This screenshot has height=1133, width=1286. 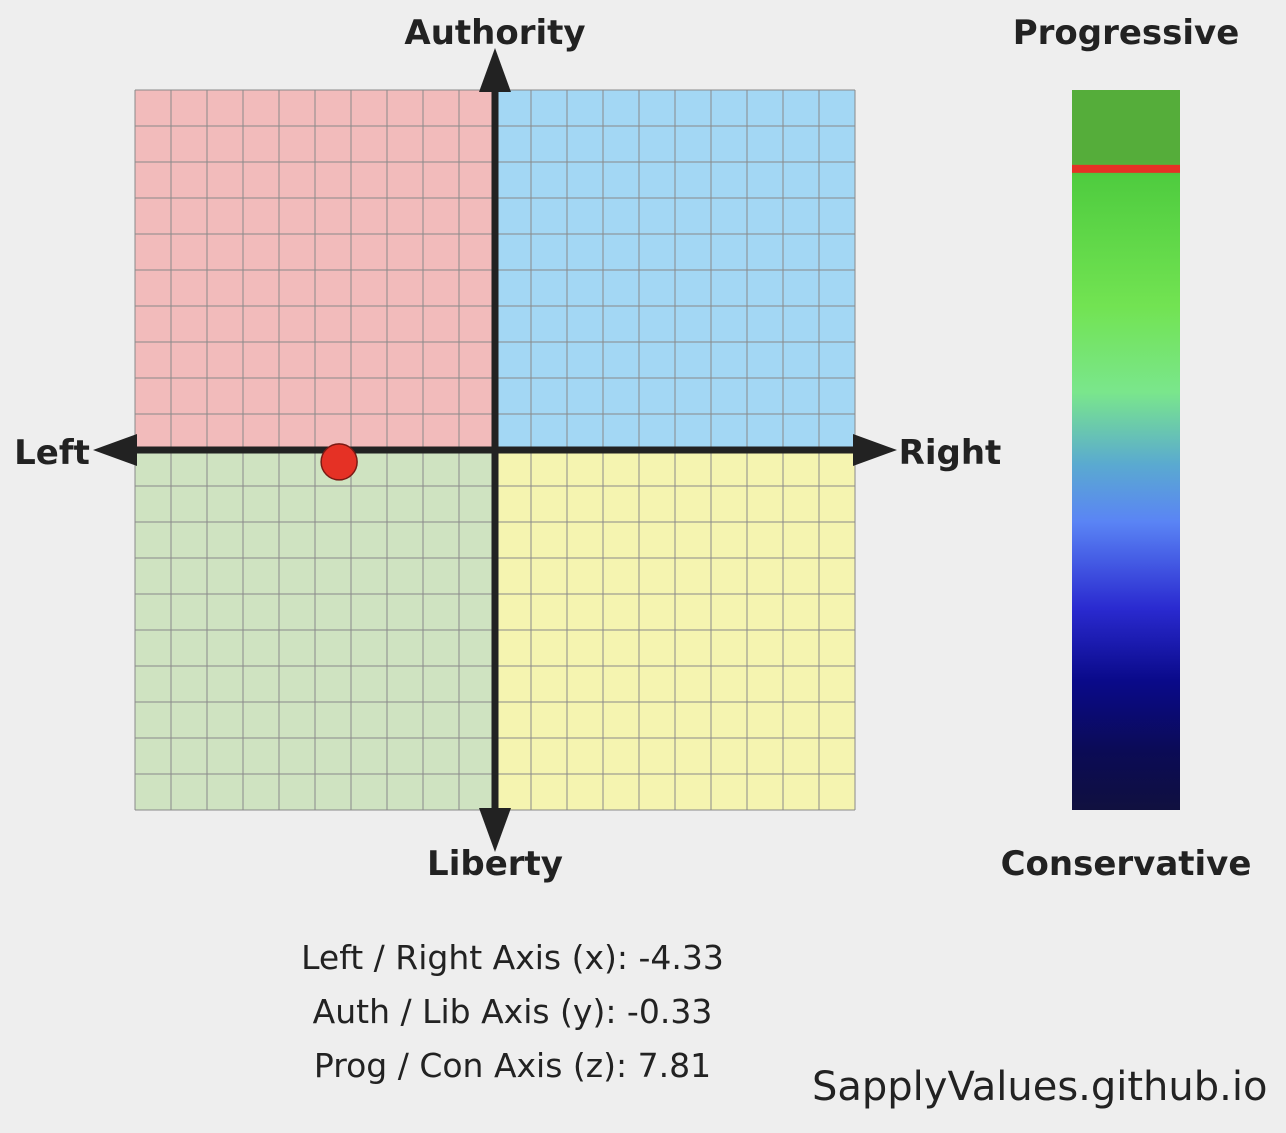 What do you see at coordinates (512, 1011) in the screenshot?
I see `y-readout: Auth / Lib Axis (y): -0.33` at bounding box center [512, 1011].